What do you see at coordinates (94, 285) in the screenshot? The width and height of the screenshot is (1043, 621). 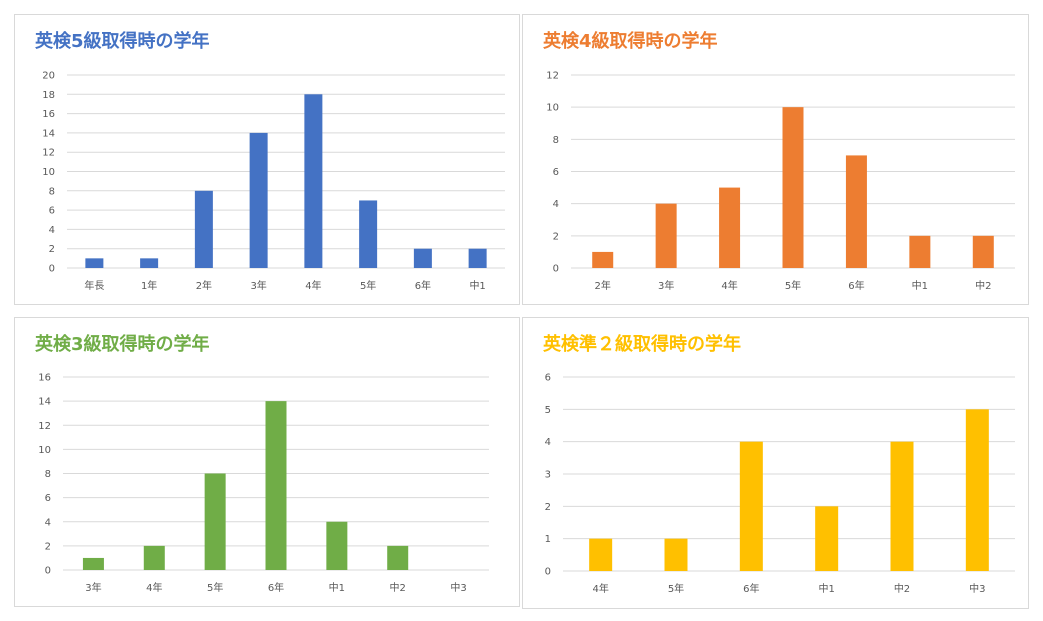 I see `x-tick-label: 年長` at bounding box center [94, 285].